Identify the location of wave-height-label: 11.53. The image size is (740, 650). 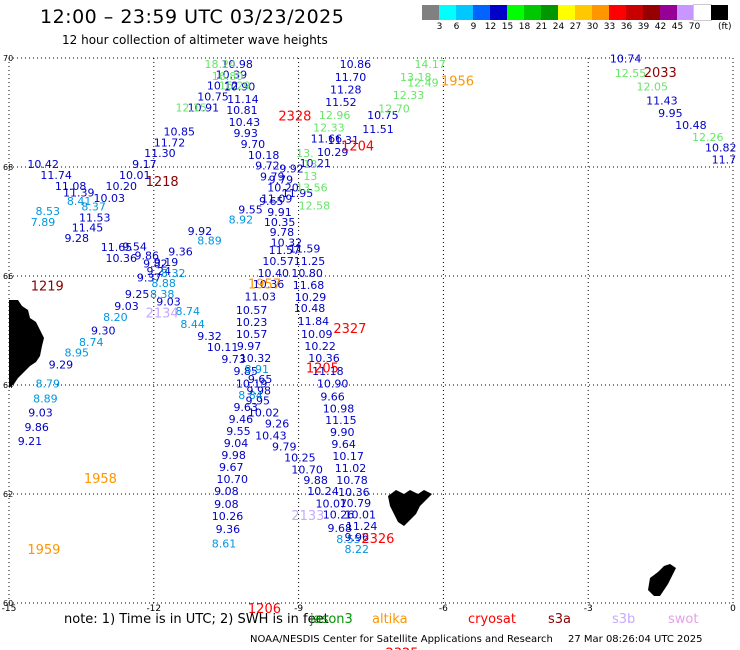
(95, 218).